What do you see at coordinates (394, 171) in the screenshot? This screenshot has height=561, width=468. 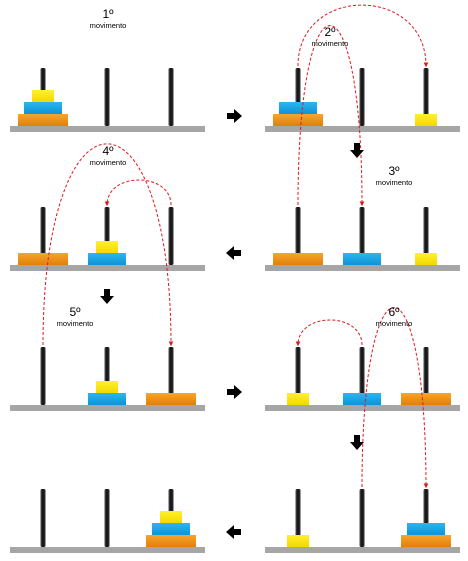 I see `move-number: 3º` at bounding box center [394, 171].